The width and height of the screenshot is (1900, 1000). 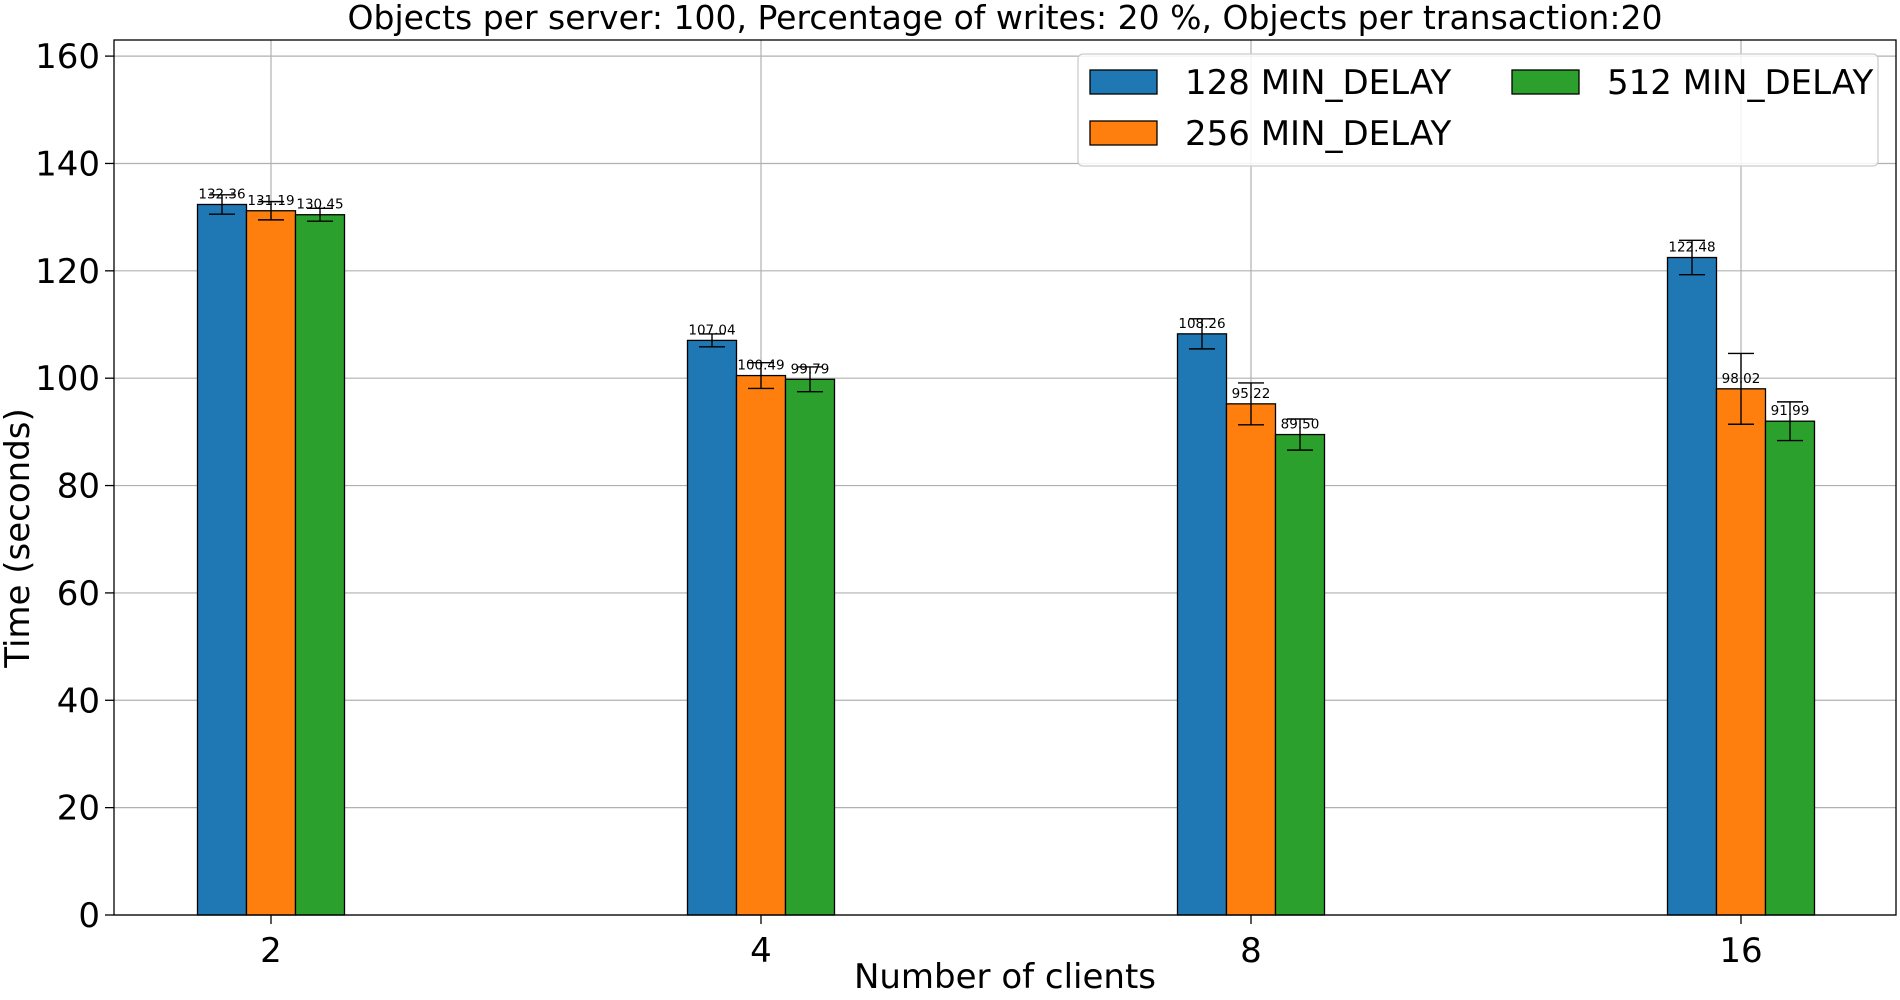 What do you see at coordinates (19, 538) in the screenshot?
I see `y-axis-label: Time (seconds)` at bounding box center [19, 538].